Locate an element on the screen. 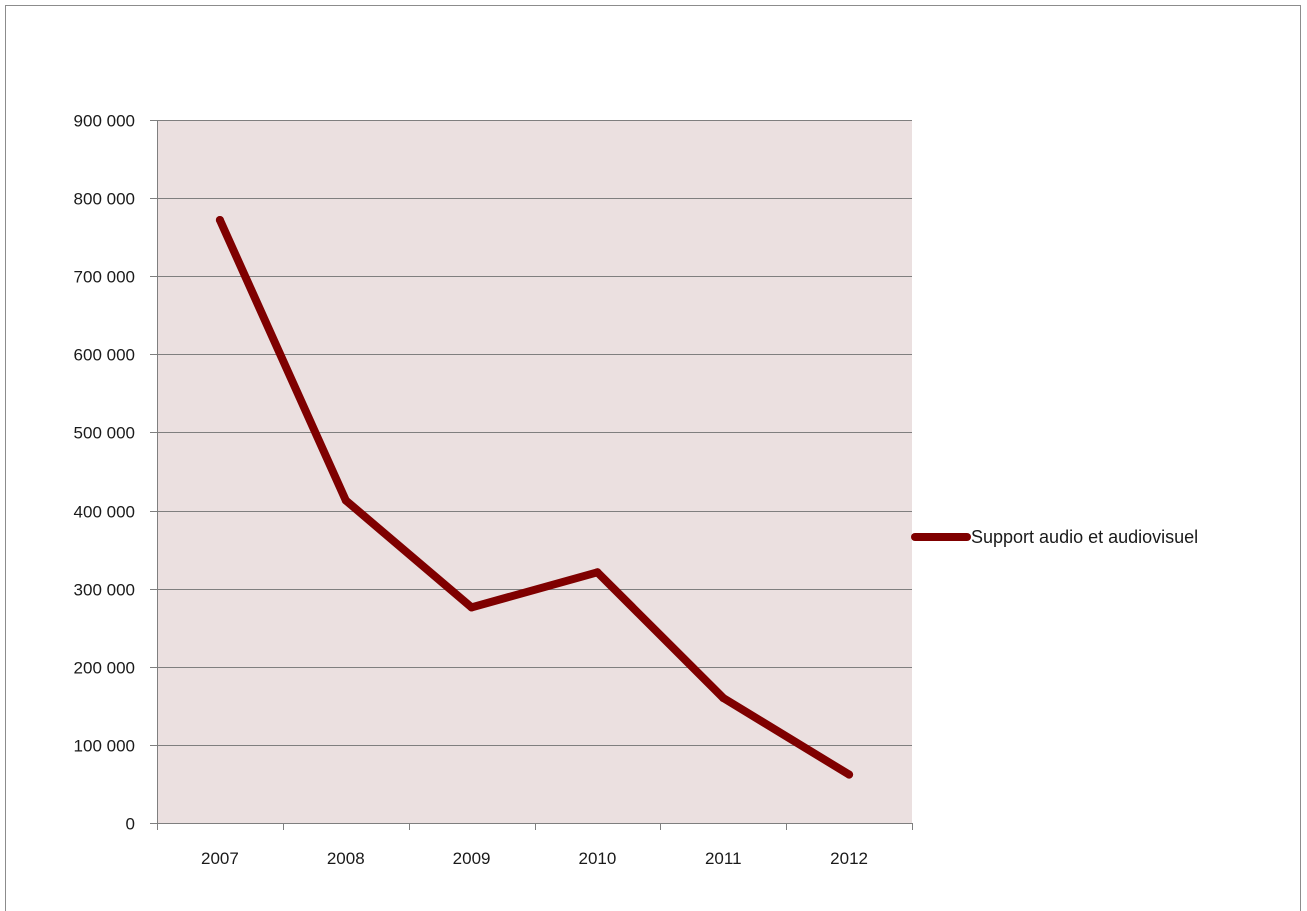  y-axis-tick-label: 200 000 is located at coordinates (104, 668).